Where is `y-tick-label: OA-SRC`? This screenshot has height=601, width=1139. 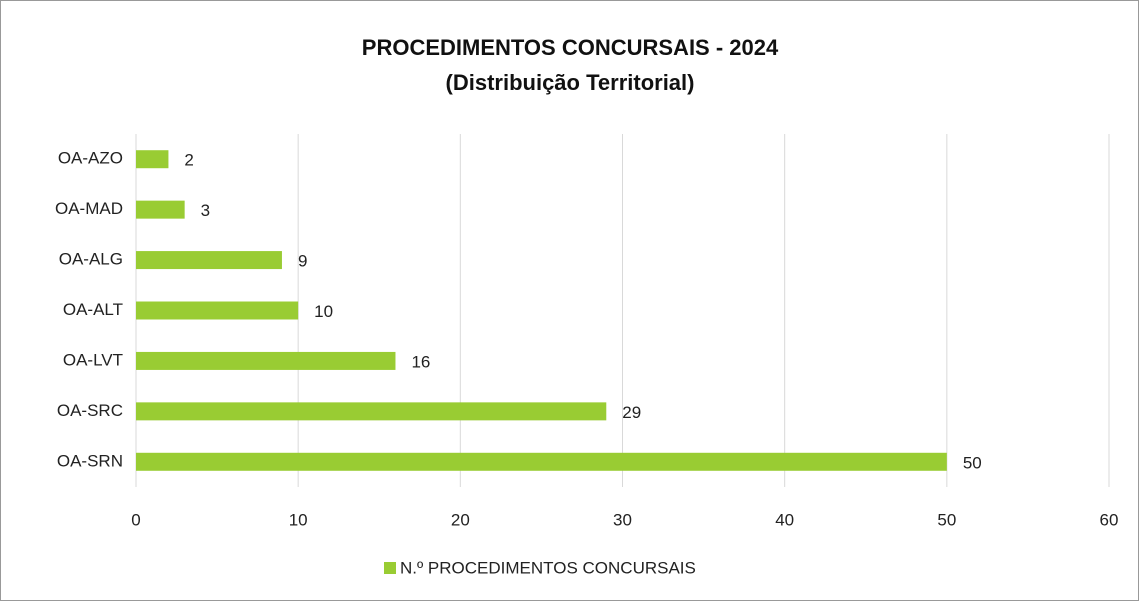 y-tick-label: OA-SRC is located at coordinates (90, 410).